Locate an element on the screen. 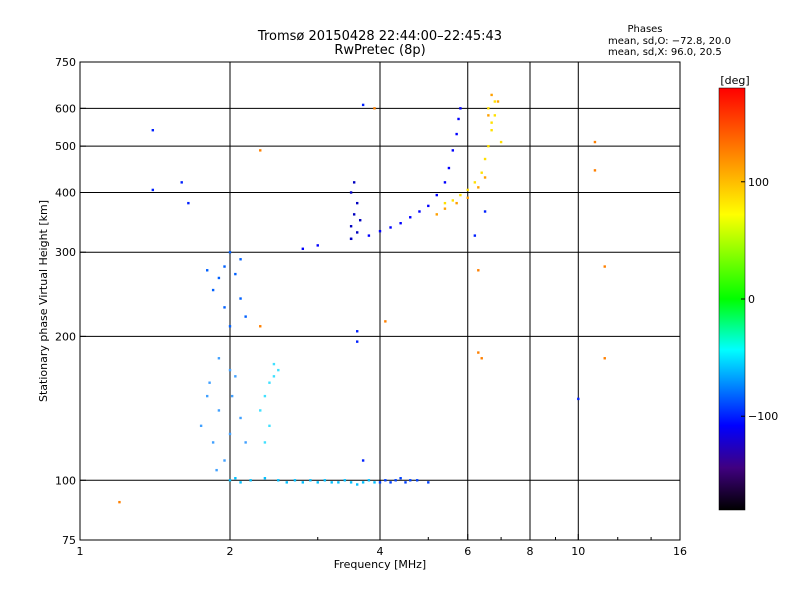 The width and height of the screenshot is (800, 600). chart-subtitle: RwPretec (8p) is located at coordinates (379, 50).